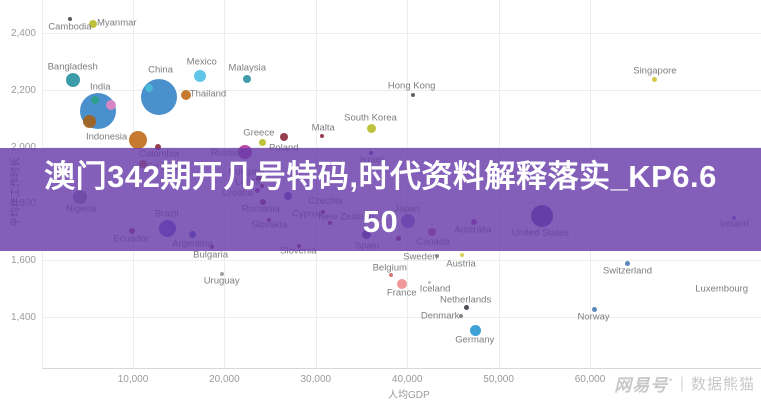 The width and height of the screenshot is (761, 400). What do you see at coordinates (590, 379) in the screenshot?
I see `x-axis-tick-label: 60,000` at bounding box center [590, 379].